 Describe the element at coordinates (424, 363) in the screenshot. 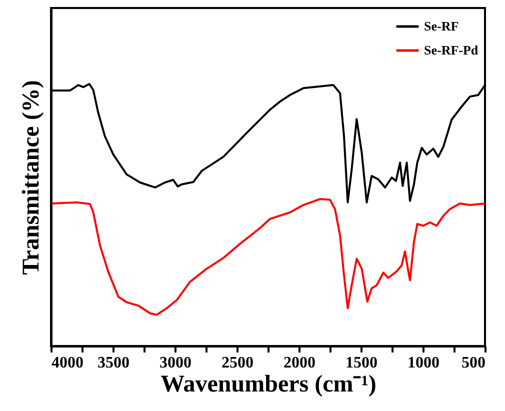

I see `x-tick-label: 1000` at that location.